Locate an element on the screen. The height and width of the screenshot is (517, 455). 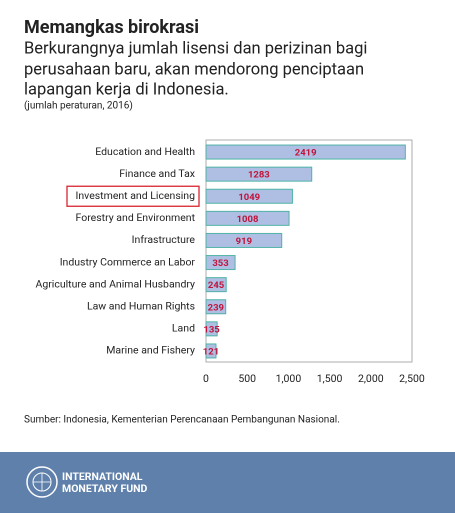
note: (jumlah peraturan, 2016) is located at coordinates (78, 106).